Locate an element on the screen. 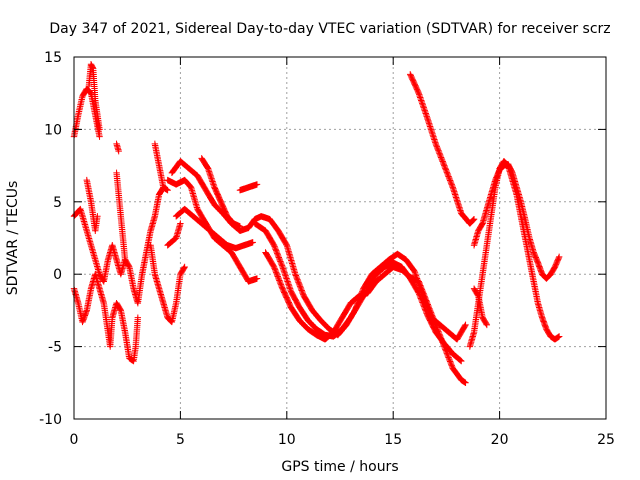 The width and height of the screenshot is (640, 480). y-tick-label: -10 is located at coordinates (50, 420).